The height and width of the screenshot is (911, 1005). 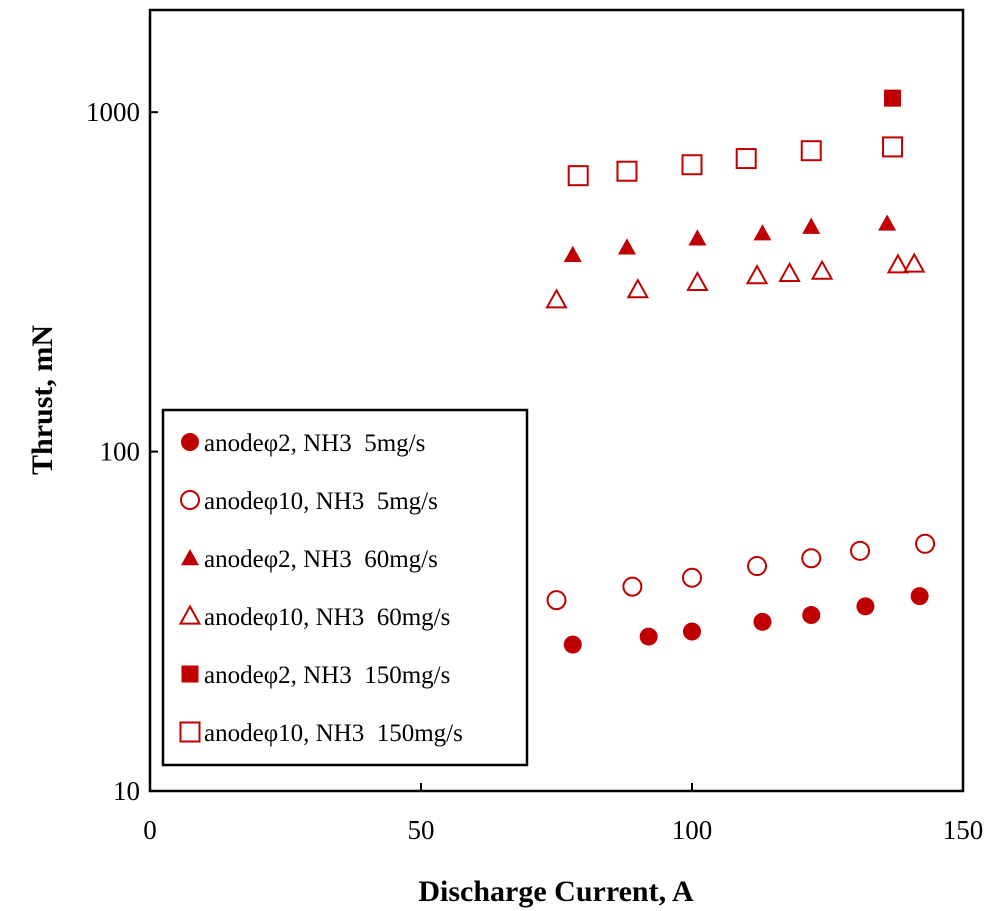 What do you see at coordinates (120, 452) in the screenshot?
I see `y-tick-label: 100` at bounding box center [120, 452].